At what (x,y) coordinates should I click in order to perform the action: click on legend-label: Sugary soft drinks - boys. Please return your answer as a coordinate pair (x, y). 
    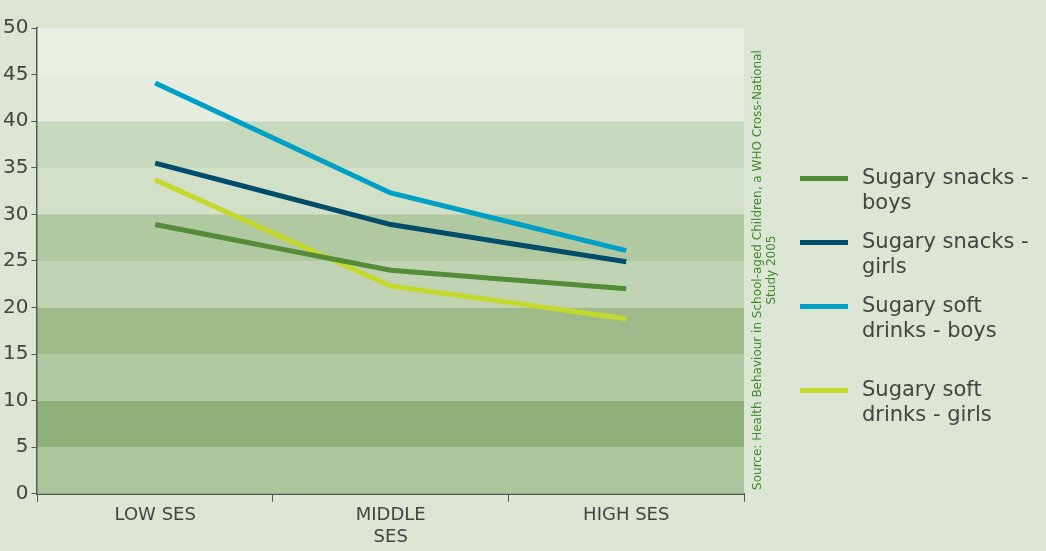
    Looking at the image, I should click on (930, 318).